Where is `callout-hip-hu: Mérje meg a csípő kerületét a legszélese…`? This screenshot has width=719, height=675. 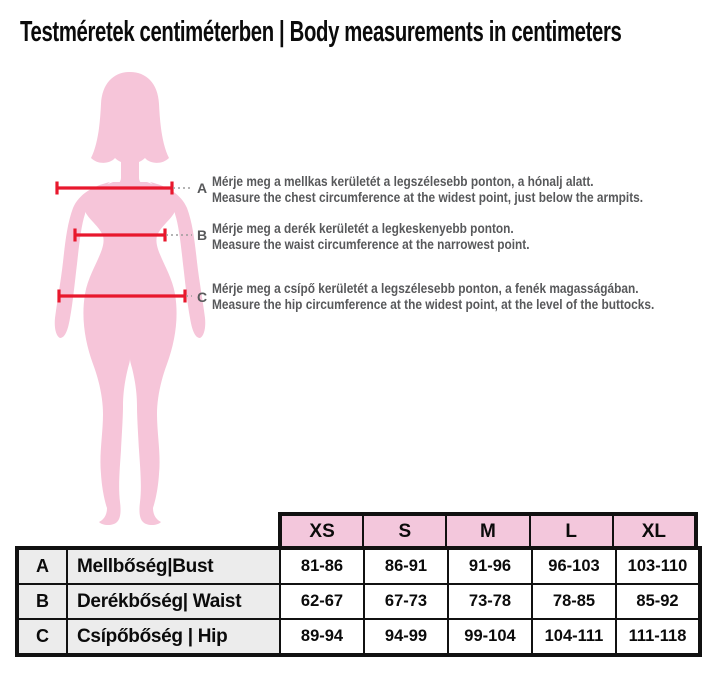 callout-hip-hu: Mérje meg a csípő kerületét a legszélese… is located at coordinates (425, 288).